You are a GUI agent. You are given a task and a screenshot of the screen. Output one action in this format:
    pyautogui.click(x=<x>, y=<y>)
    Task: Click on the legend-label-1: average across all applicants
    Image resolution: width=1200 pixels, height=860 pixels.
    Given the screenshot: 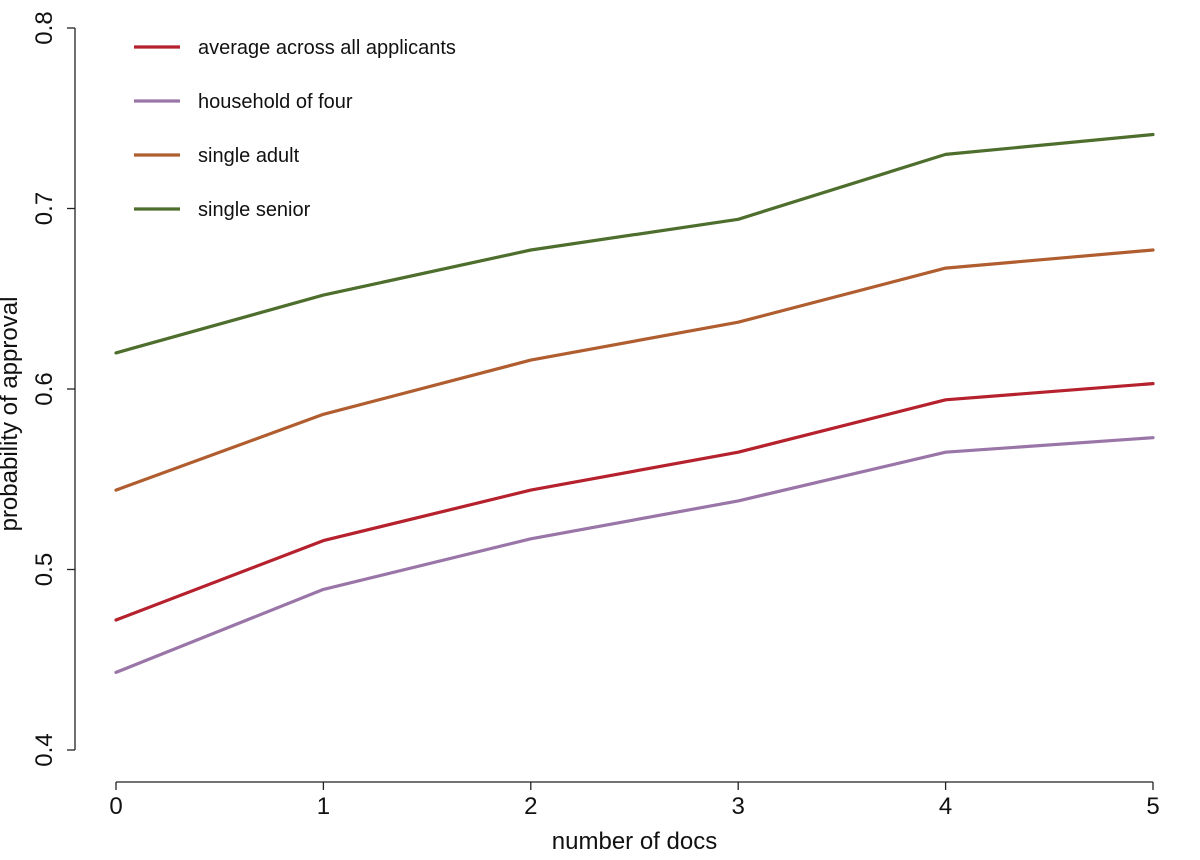 What is the action you would take?
    pyautogui.click(x=327, y=48)
    